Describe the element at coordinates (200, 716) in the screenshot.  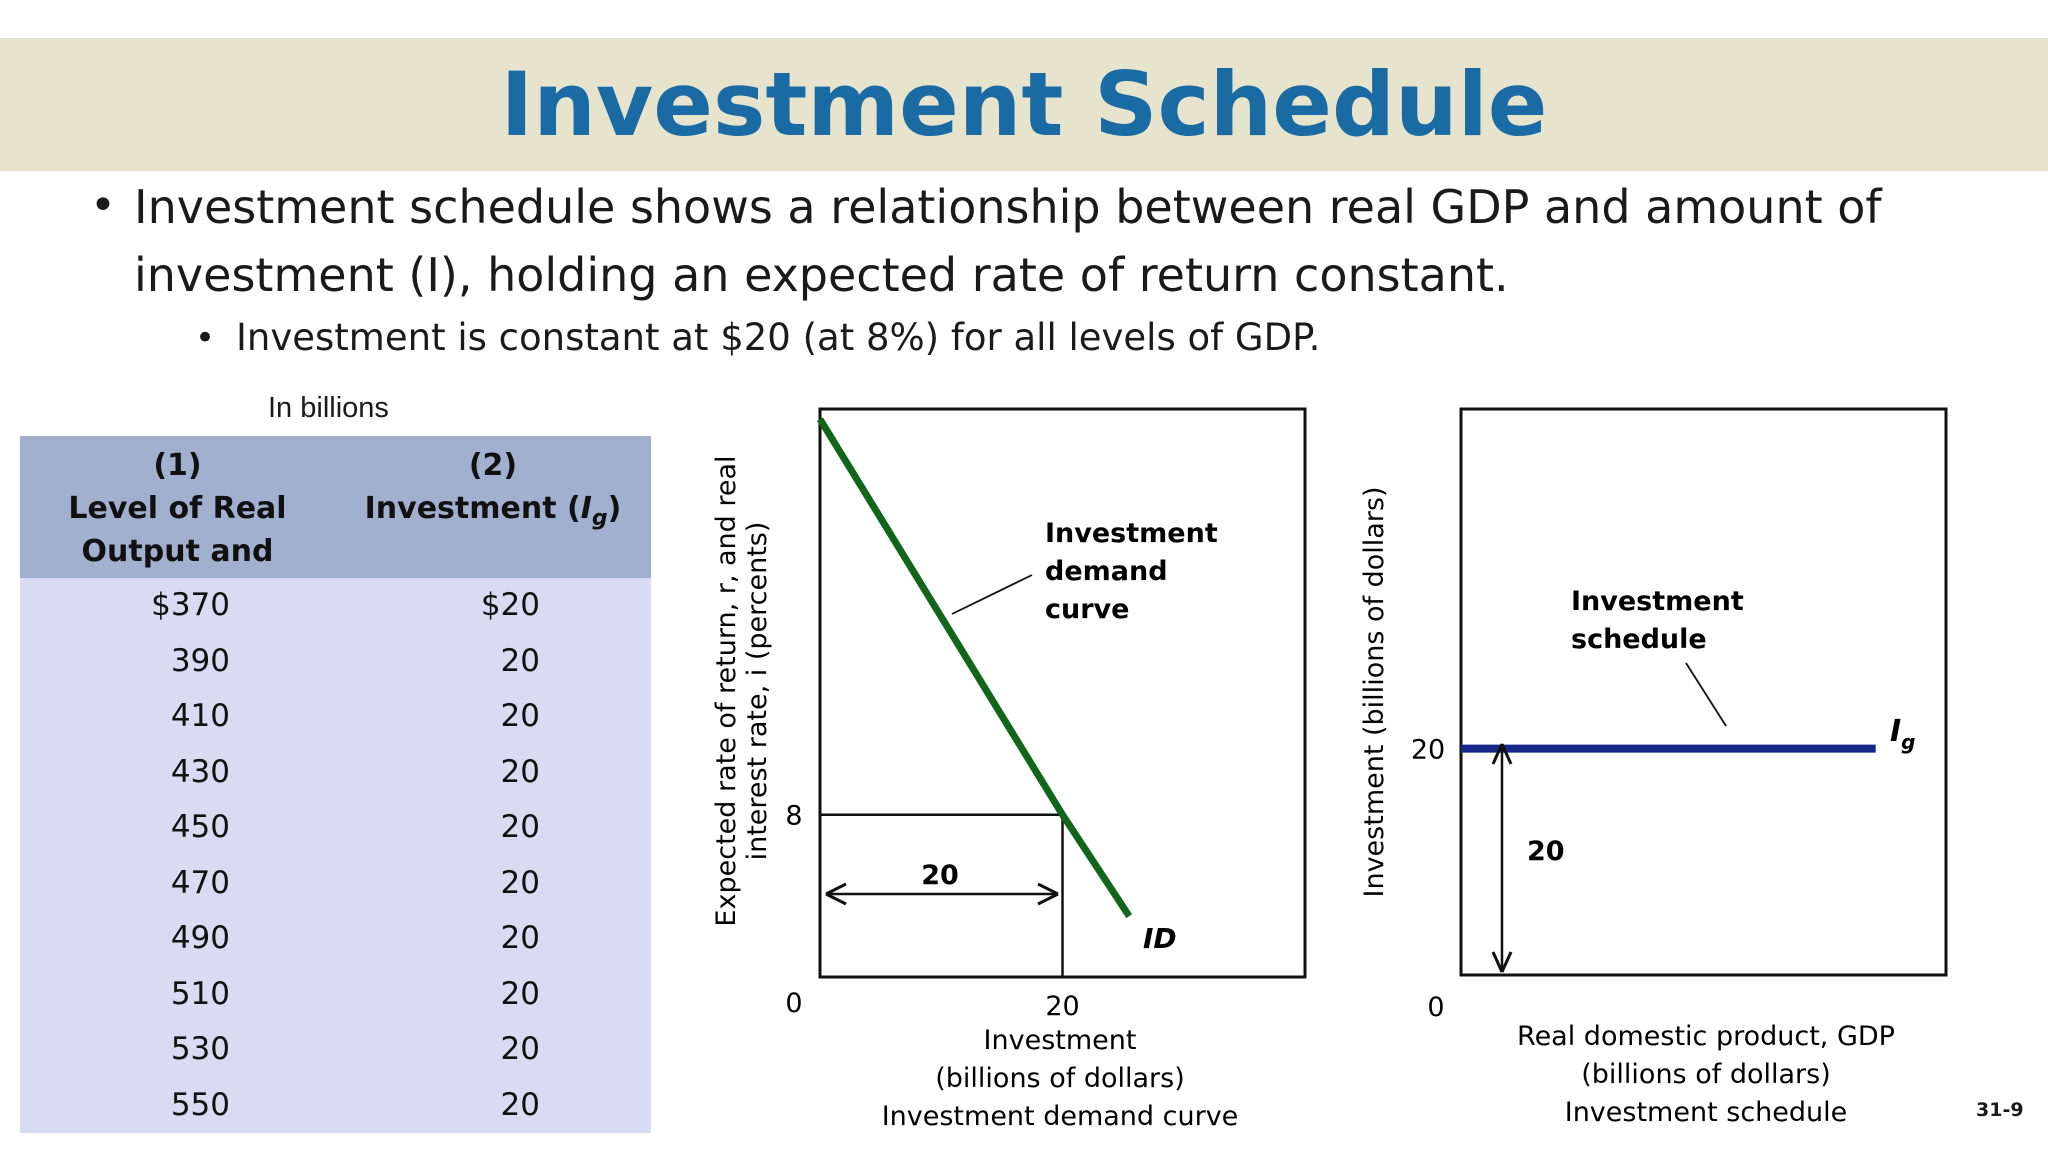
I see `output-income-cell: 410` at that location.